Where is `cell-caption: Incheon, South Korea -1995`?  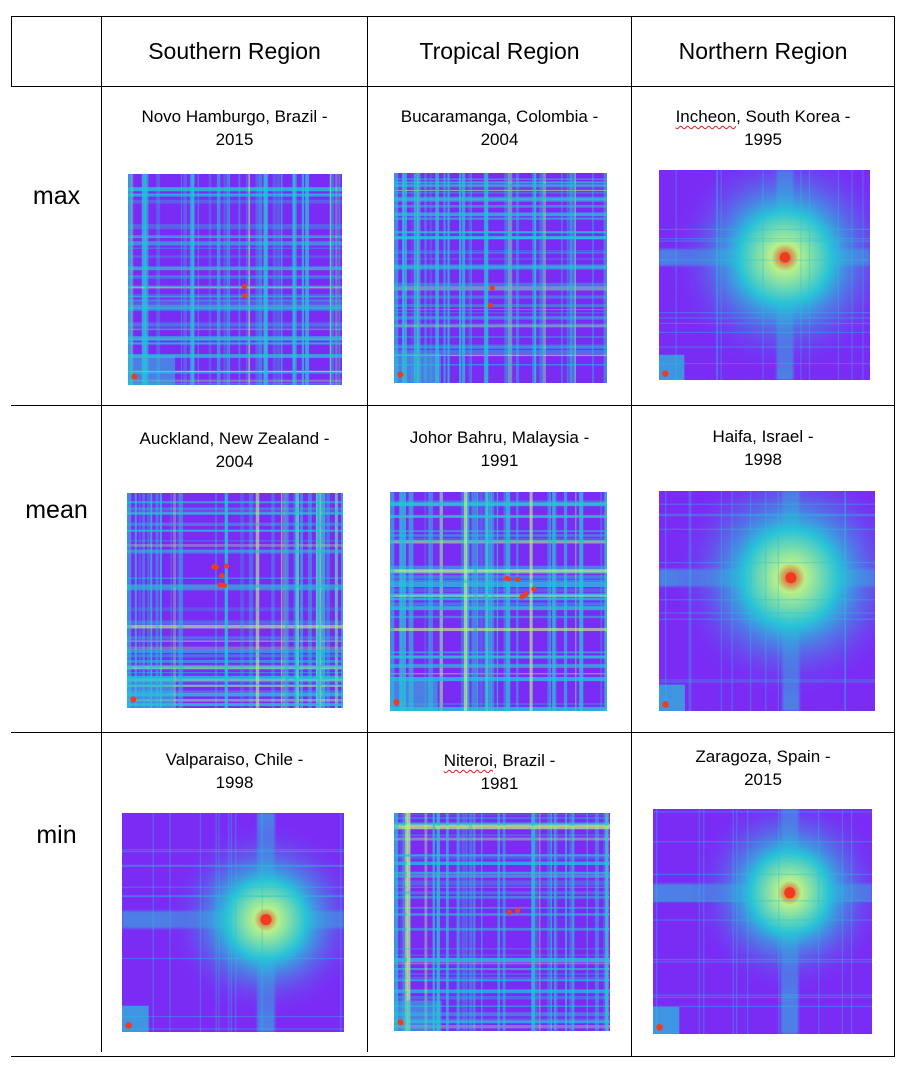 cell-caption: Incheon, South Korea -1995 is located at coordinates (763, 128).